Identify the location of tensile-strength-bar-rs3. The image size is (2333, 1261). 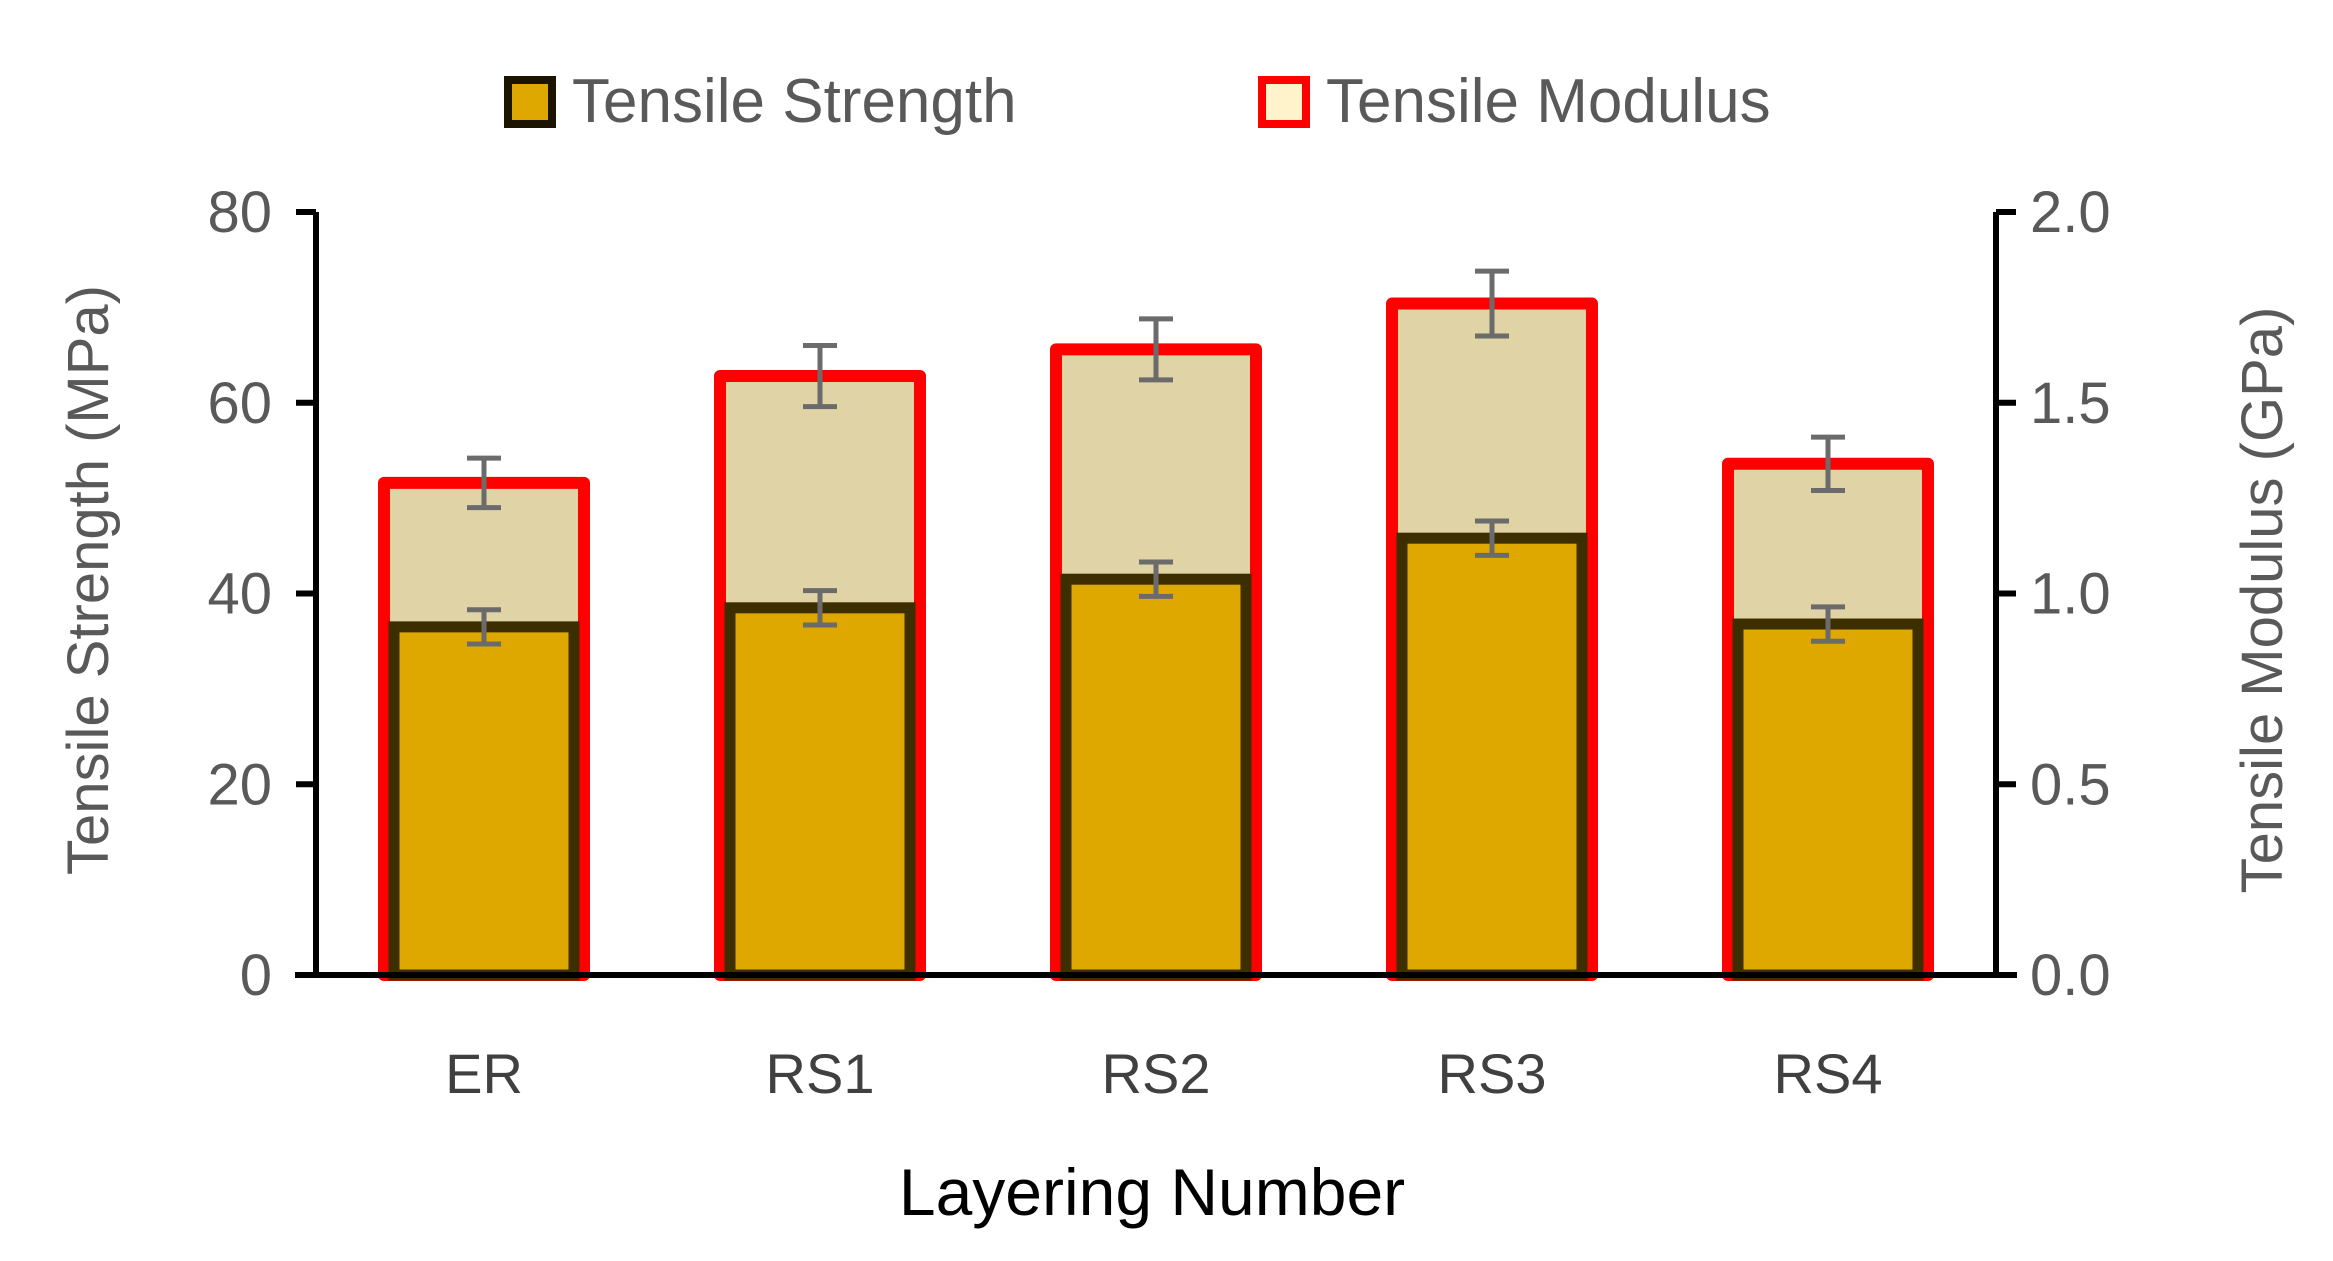
(1492, 756).